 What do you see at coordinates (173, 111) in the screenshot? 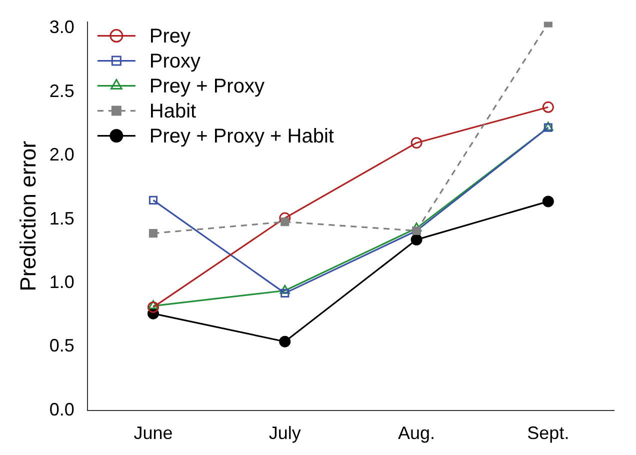
I see `legend-label: Habit` at bounding box center [173, 111].